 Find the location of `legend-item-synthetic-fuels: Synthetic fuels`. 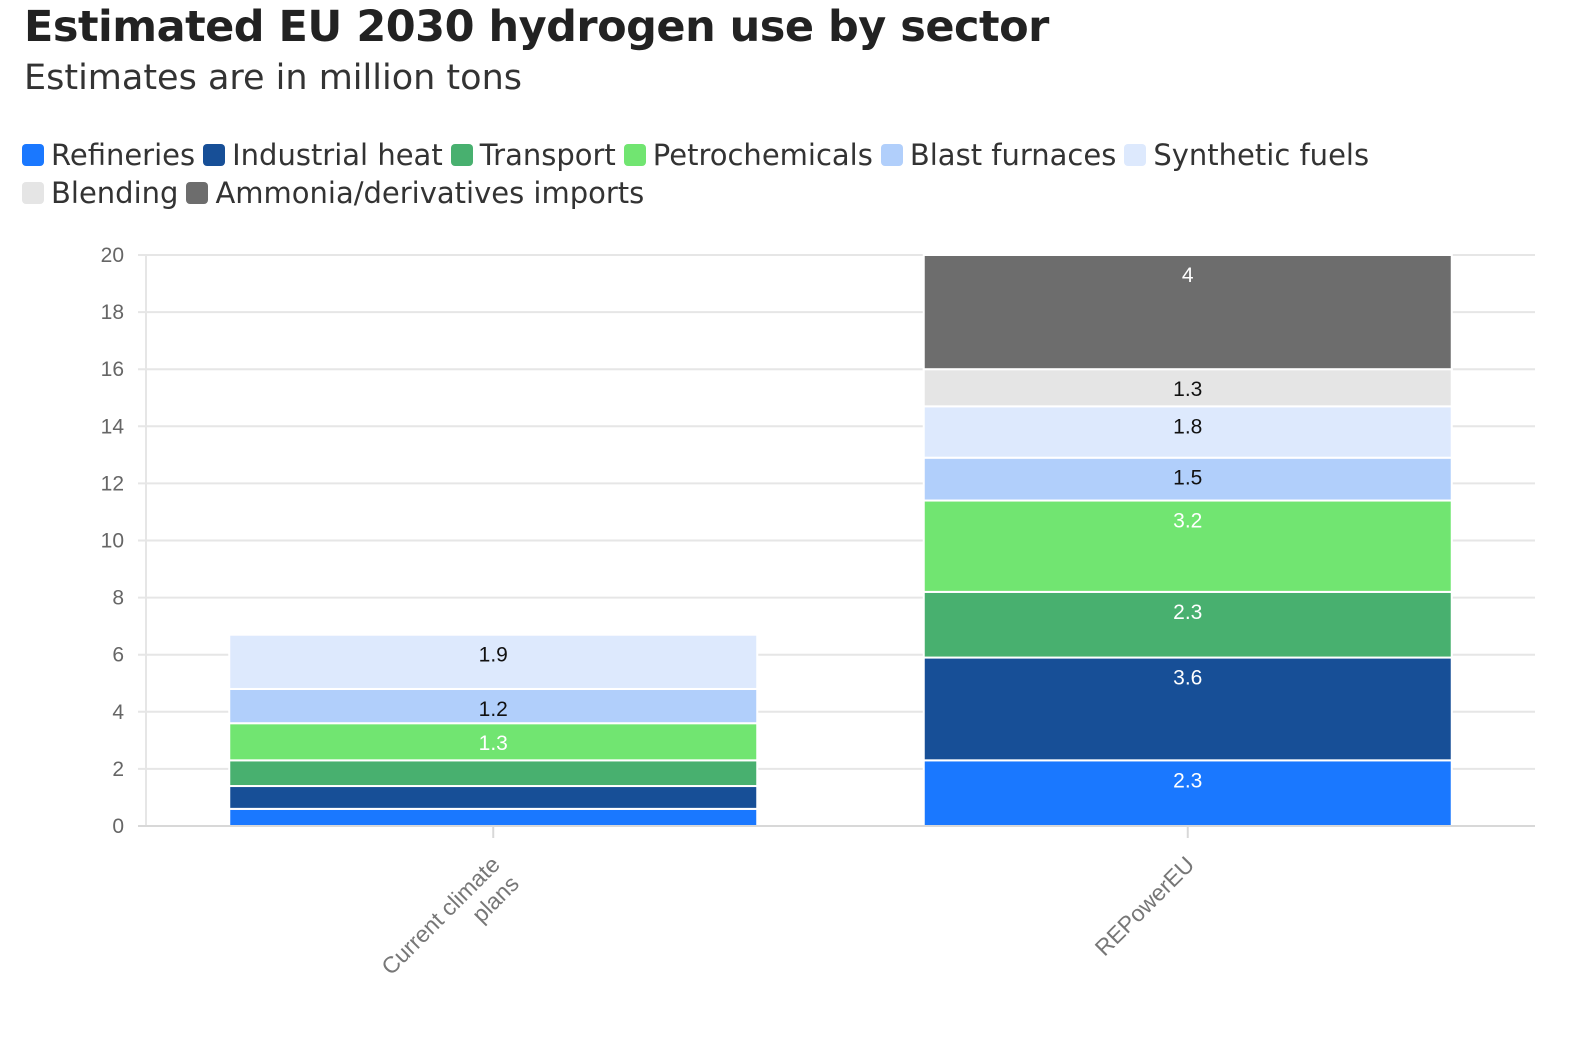

legend-item-synthetic-fuels: Synthetic fuels is located at coordinates (1246, 155).